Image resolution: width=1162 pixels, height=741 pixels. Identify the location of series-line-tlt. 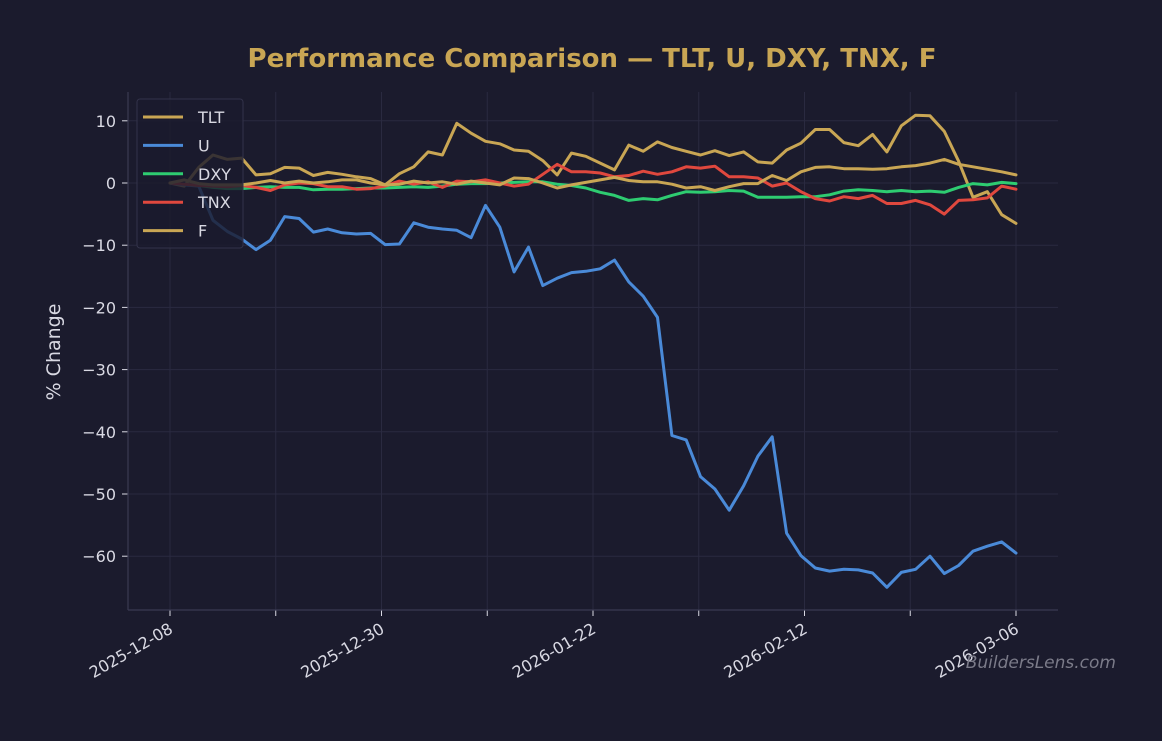
(593, 169).